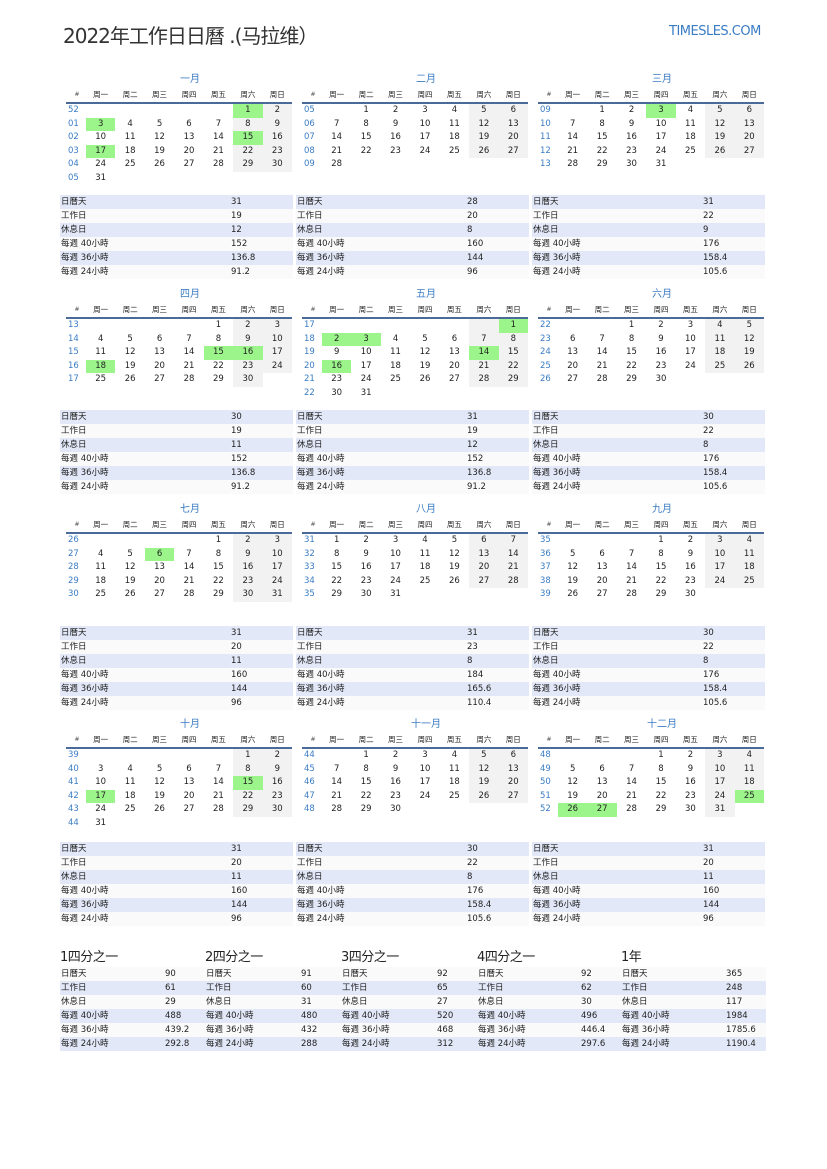 This screenshot has height=1169, width=827. What do you see at coordinates (336, 339) in the screenshot?
I see `holiday-day-cell: 2` at bounding box center [336, 339].